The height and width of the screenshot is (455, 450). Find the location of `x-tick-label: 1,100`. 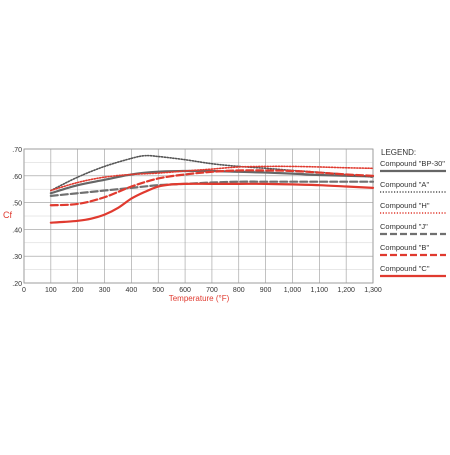

x-tick-label: 1,100 is located at coordinates (320, 290).